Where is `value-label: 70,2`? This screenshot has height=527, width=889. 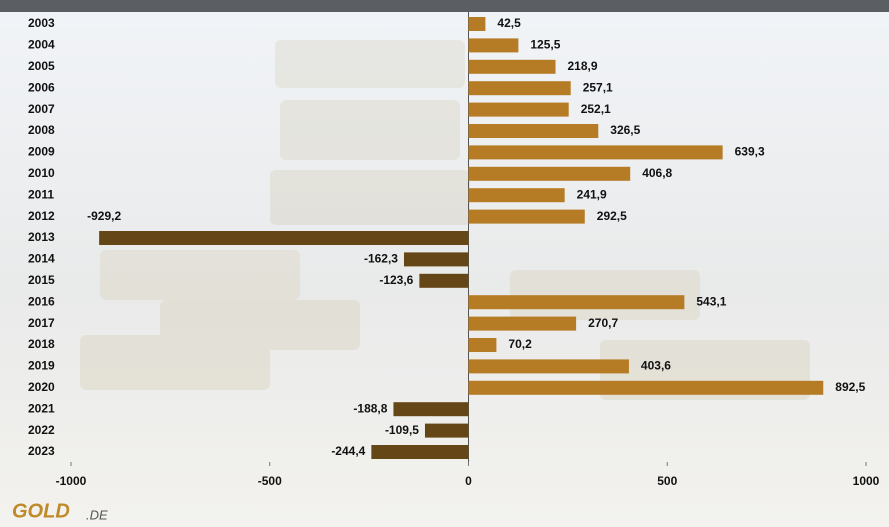 value-label: 70,2 is located at coordinates (520, 344).